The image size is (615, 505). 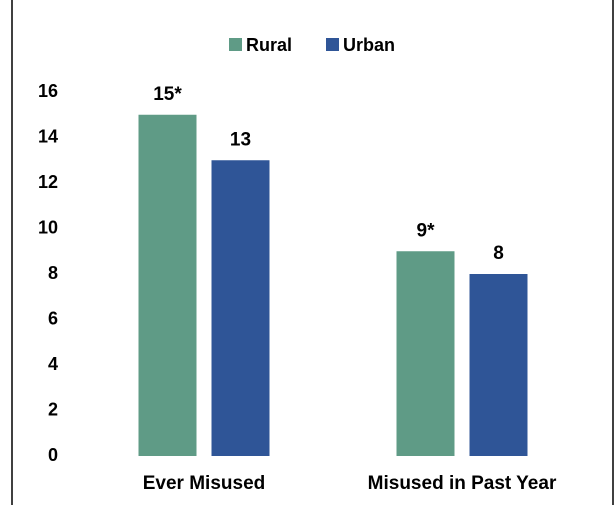 I want to click on y-tick-label: 10, so click(x=48, y=227).